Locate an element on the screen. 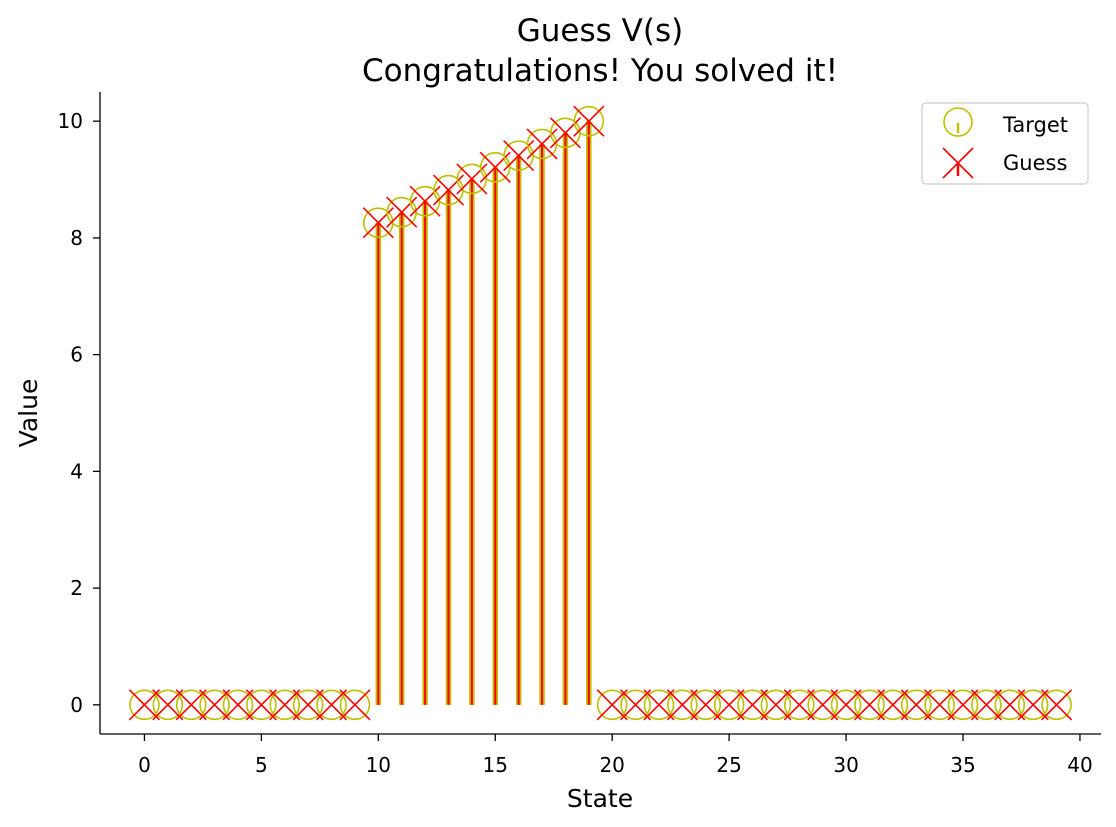 The height and width of the screenshot is (827, 1116). legend: Target Guess is located at coordinates (1005, 143).